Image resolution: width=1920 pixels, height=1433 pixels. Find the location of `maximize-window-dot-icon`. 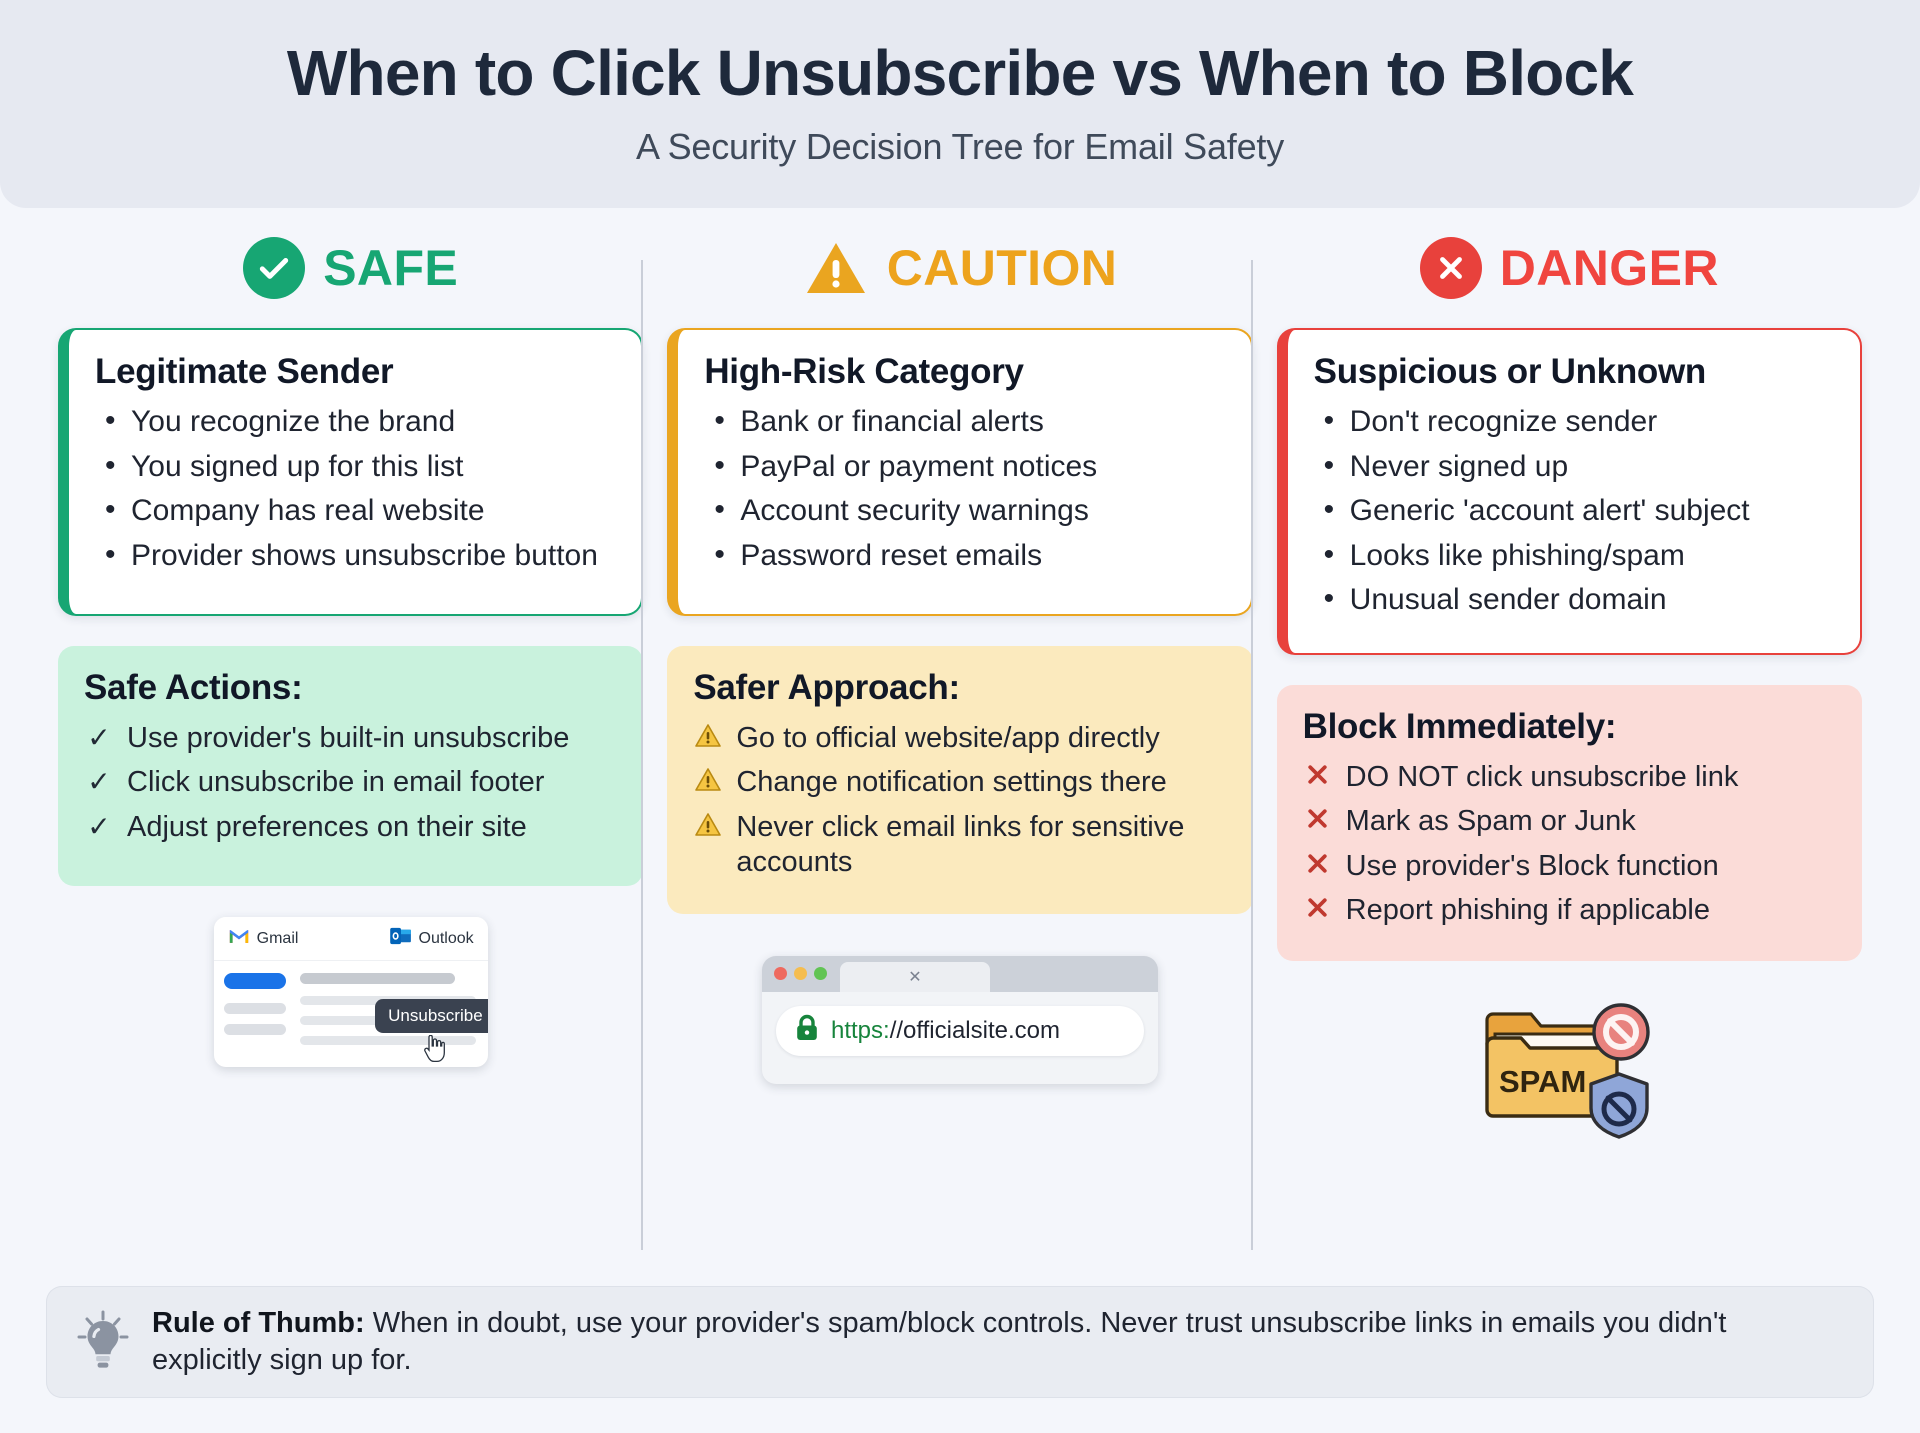

maximize-window-dot-icon is located at coordinates (820, 973).